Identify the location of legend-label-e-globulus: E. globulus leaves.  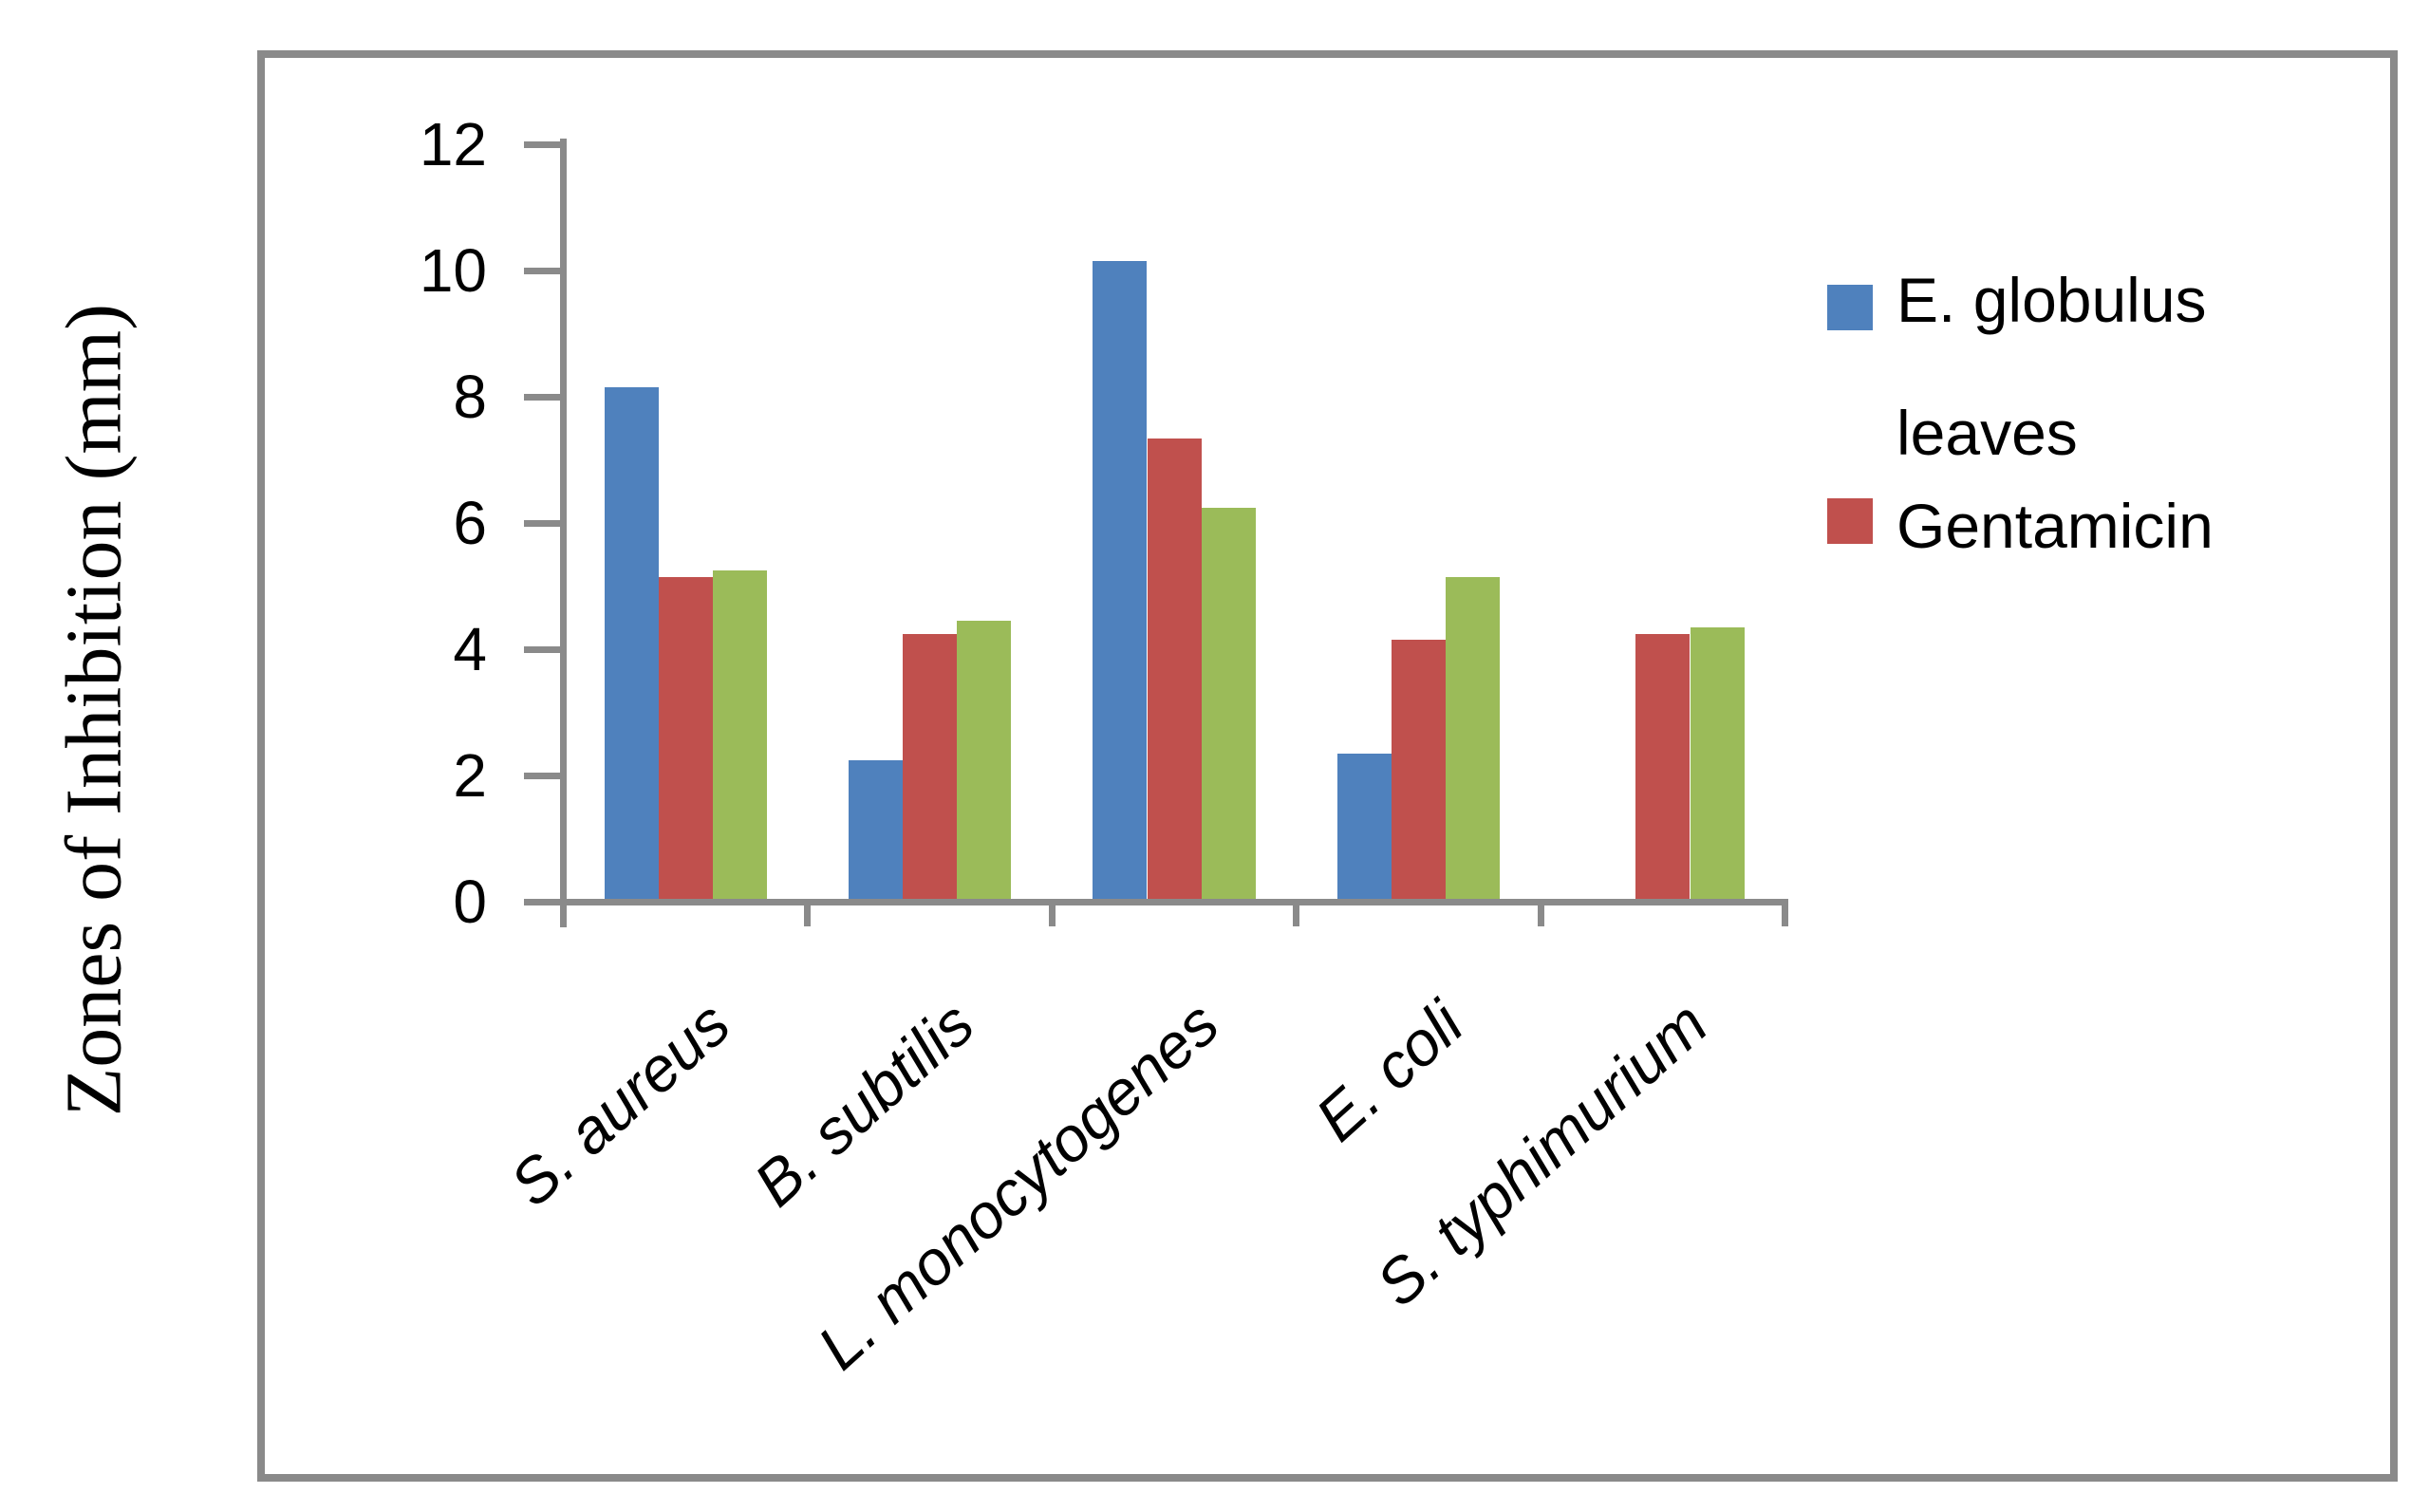
(2051, 366).